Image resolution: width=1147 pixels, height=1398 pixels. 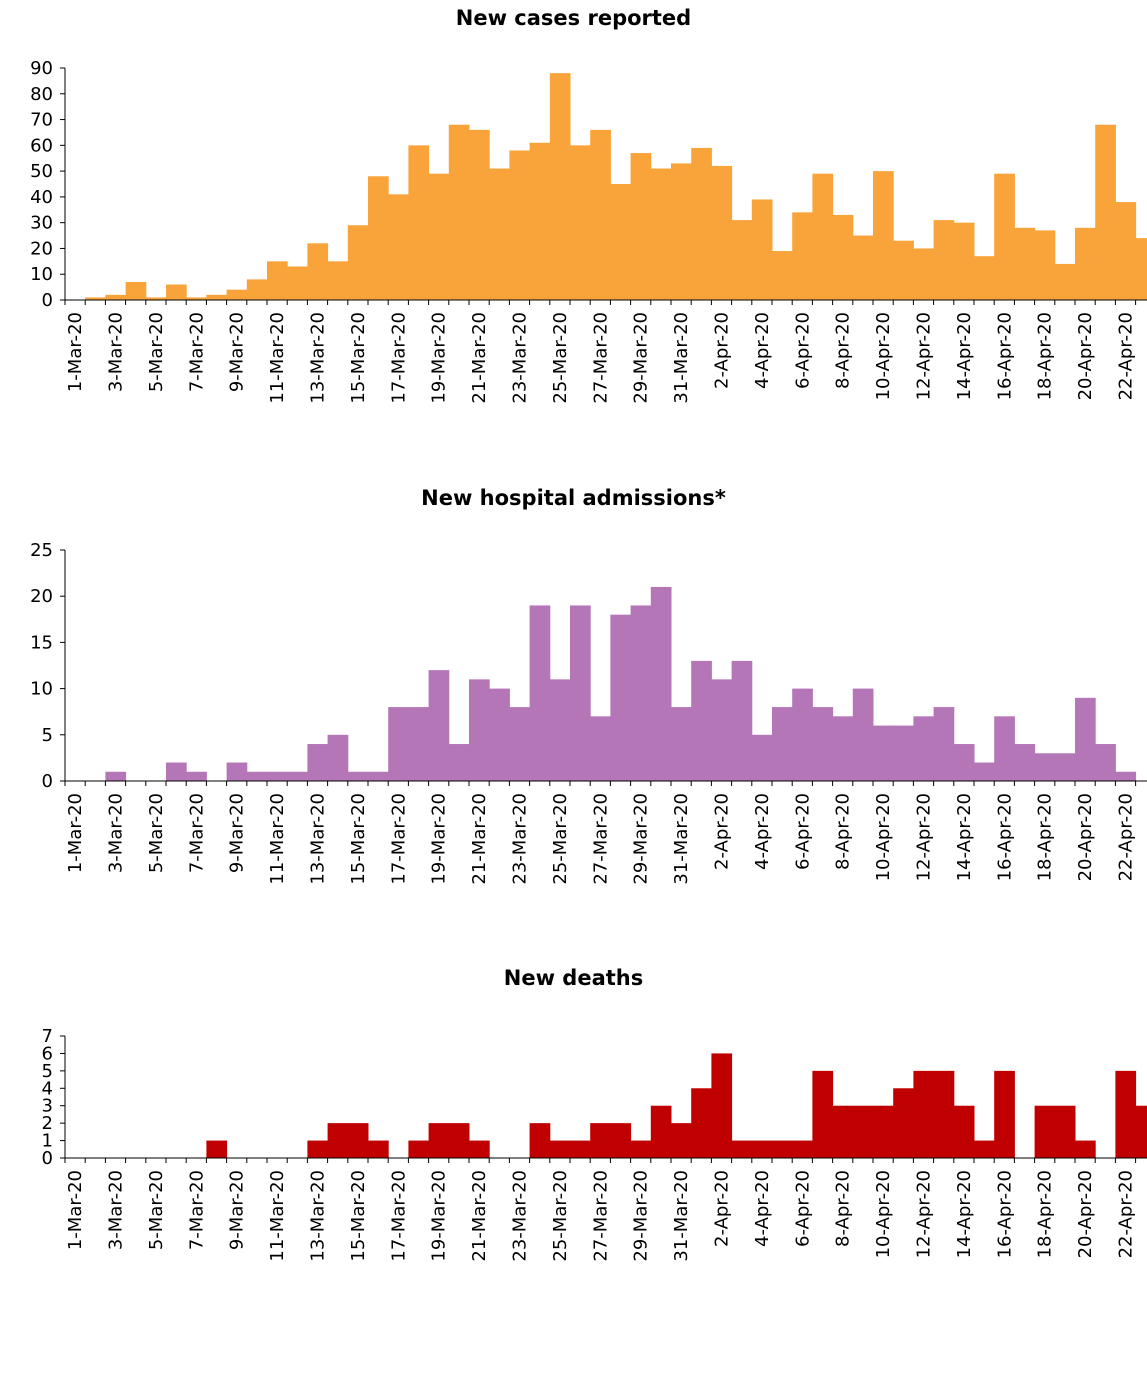 What do you see at coordinates (41, 68) in the screenshot?
I see `y-tick-label: 90` at bounding box center [41, 68].